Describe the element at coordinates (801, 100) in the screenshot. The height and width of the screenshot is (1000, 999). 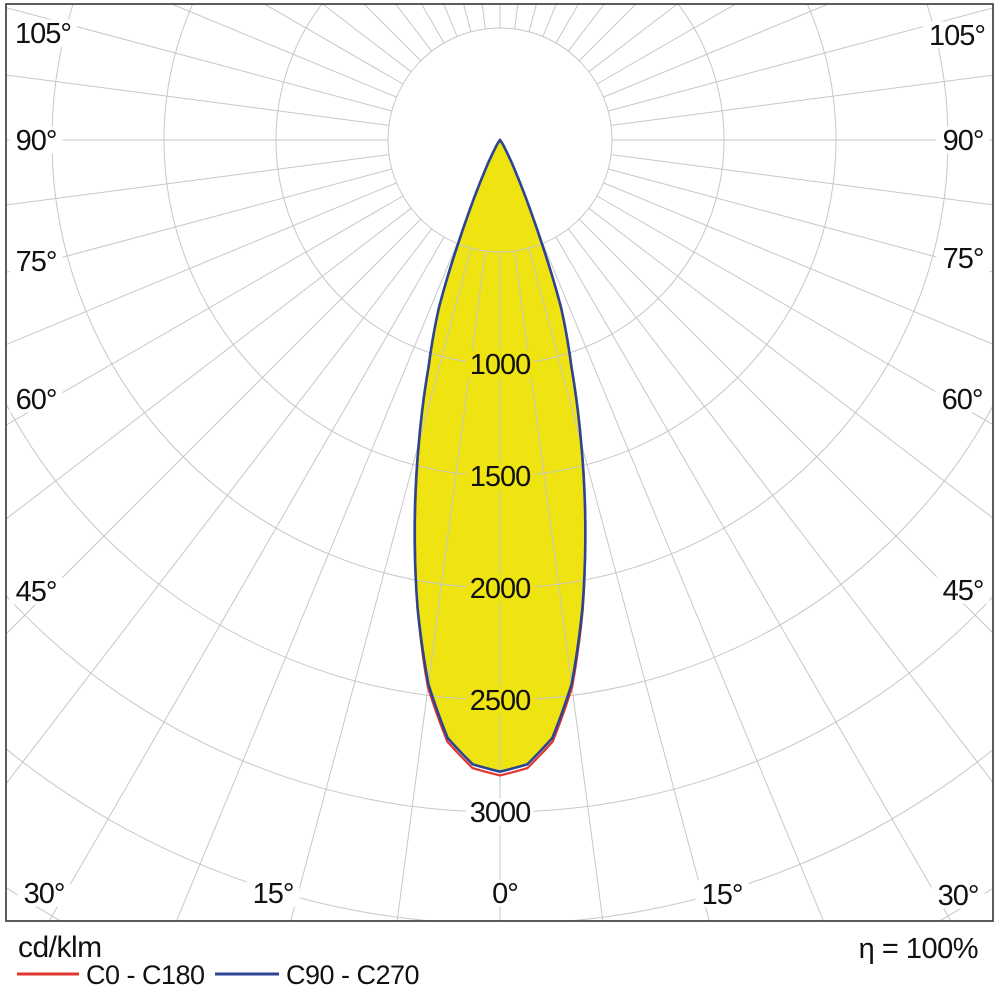
I see `grid-spoke-97.5` at that location.